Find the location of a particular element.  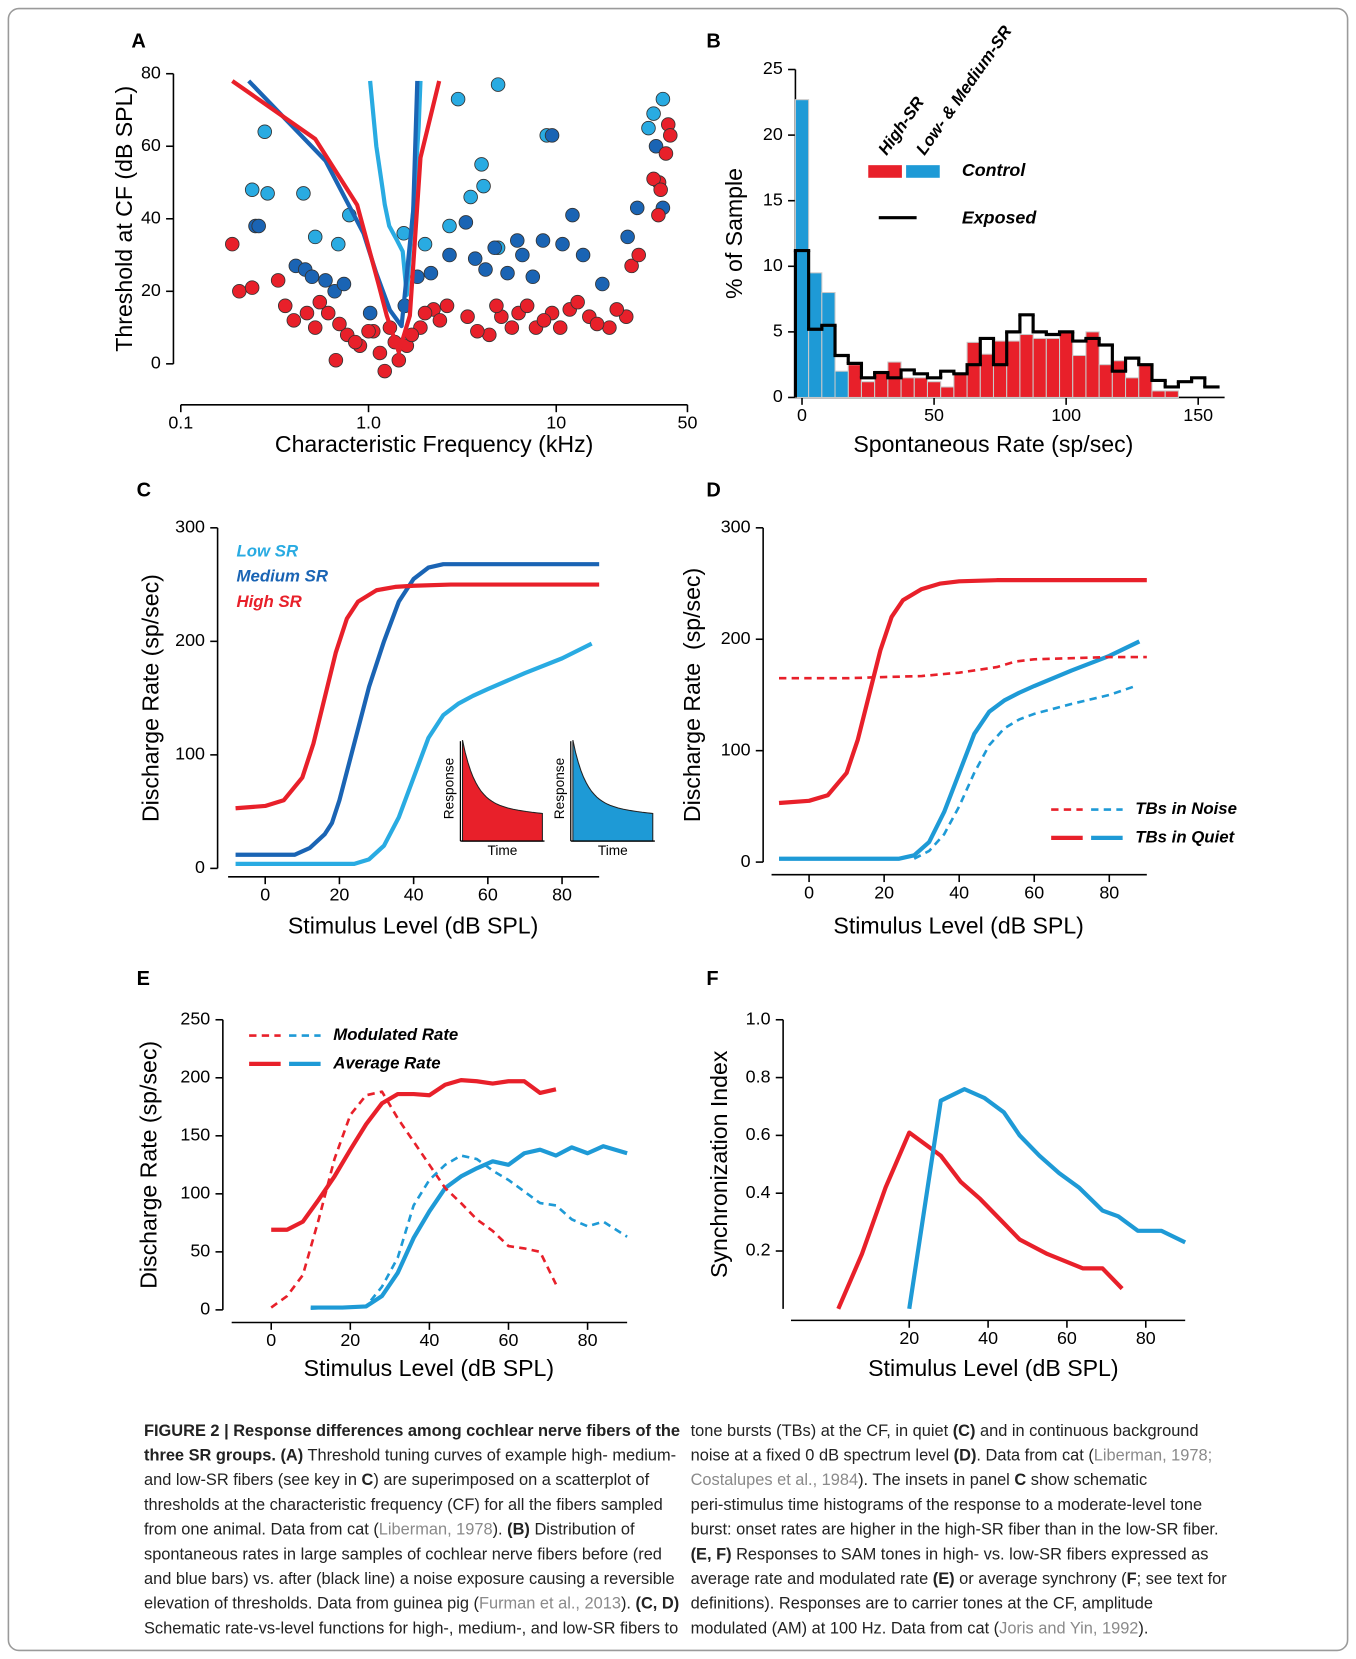

caption-cite: Liberman, 1978 is located at coordinates (436, 1530).